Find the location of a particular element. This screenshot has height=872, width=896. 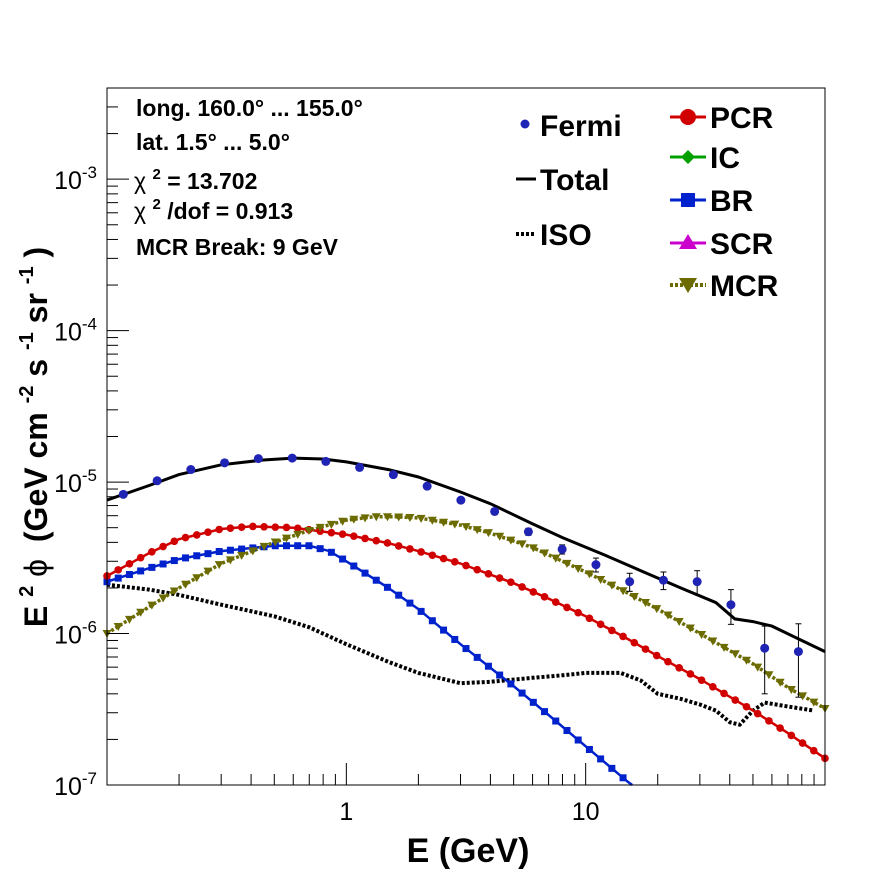

legend-total-label: Total is located at coordinates (574, 180).